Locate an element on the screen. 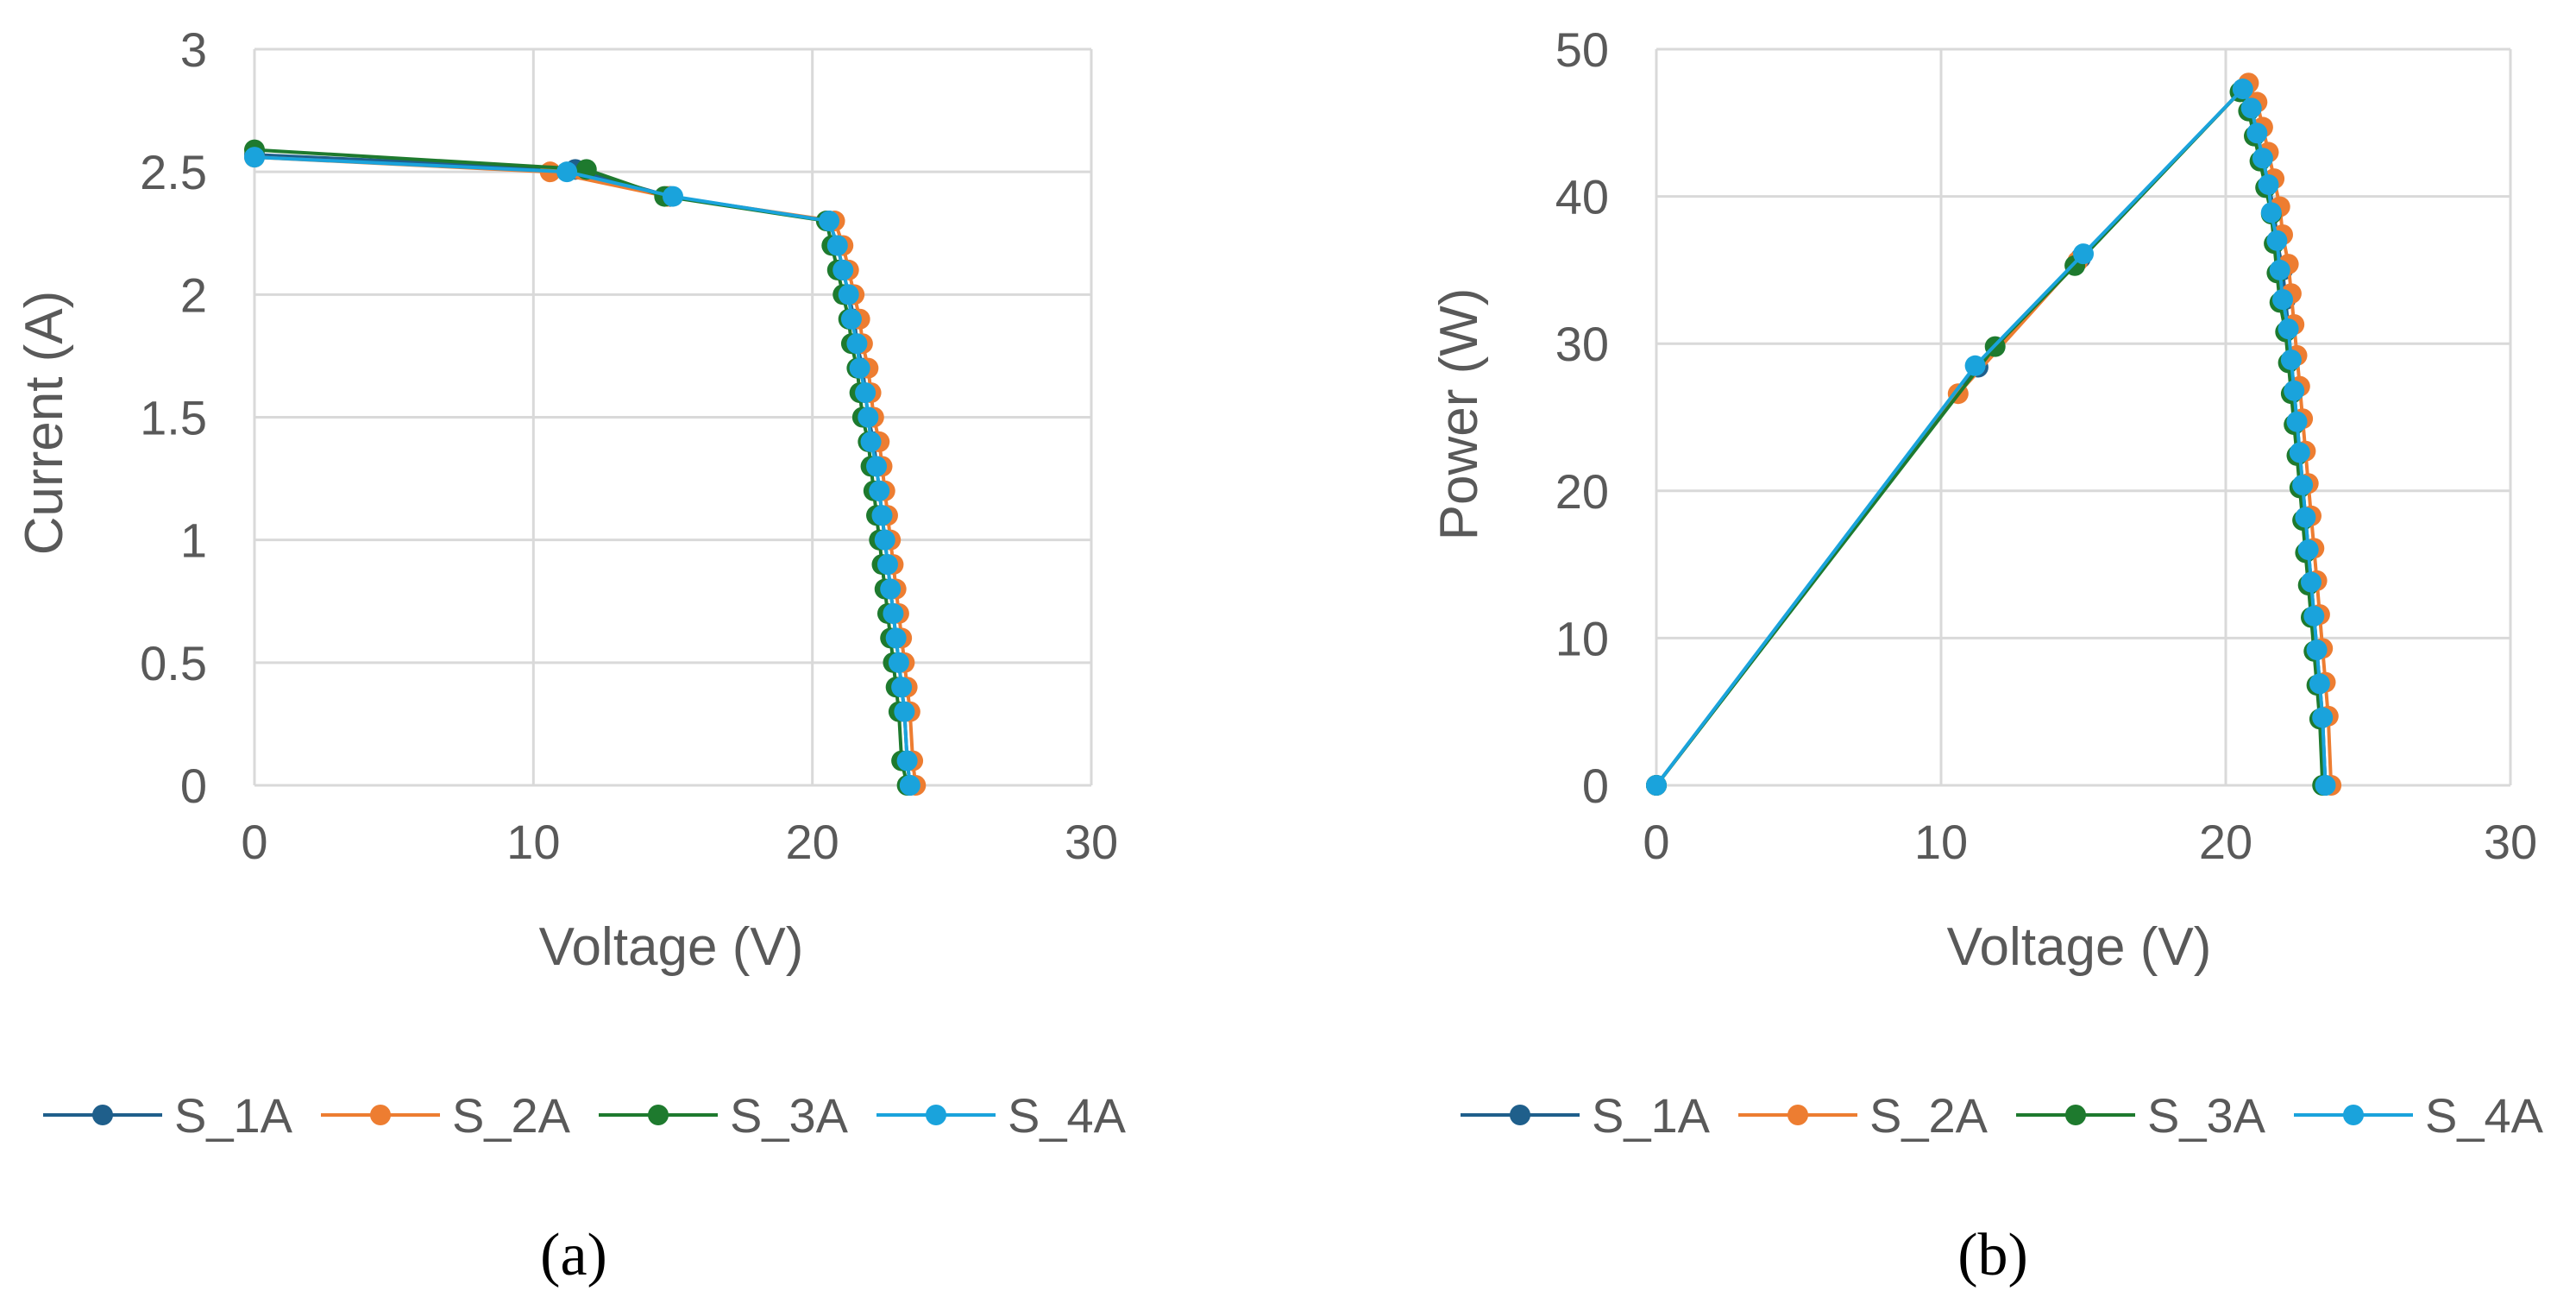 The width and height of the screenshot is (2576, 1310). series-S_3A is located at coordinates (1990, 439).